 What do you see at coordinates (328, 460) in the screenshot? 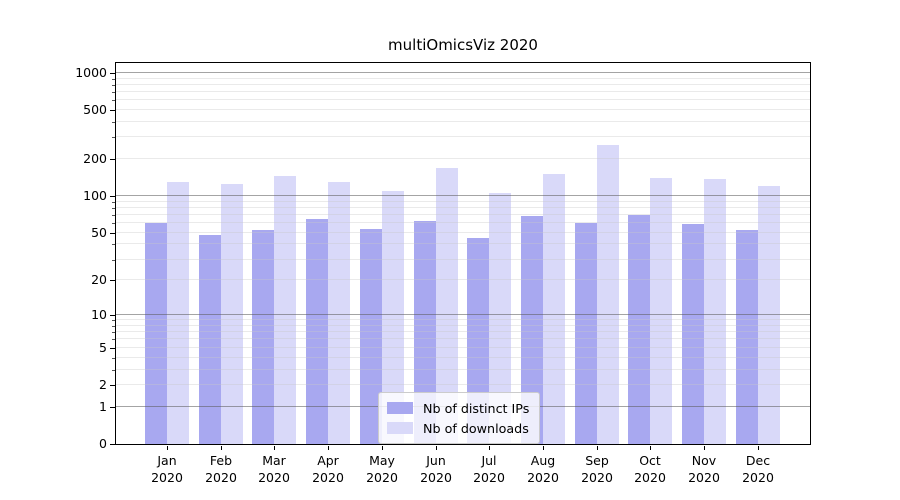
I see `x-tick-month: Apr` at bounding box center [328, 460].